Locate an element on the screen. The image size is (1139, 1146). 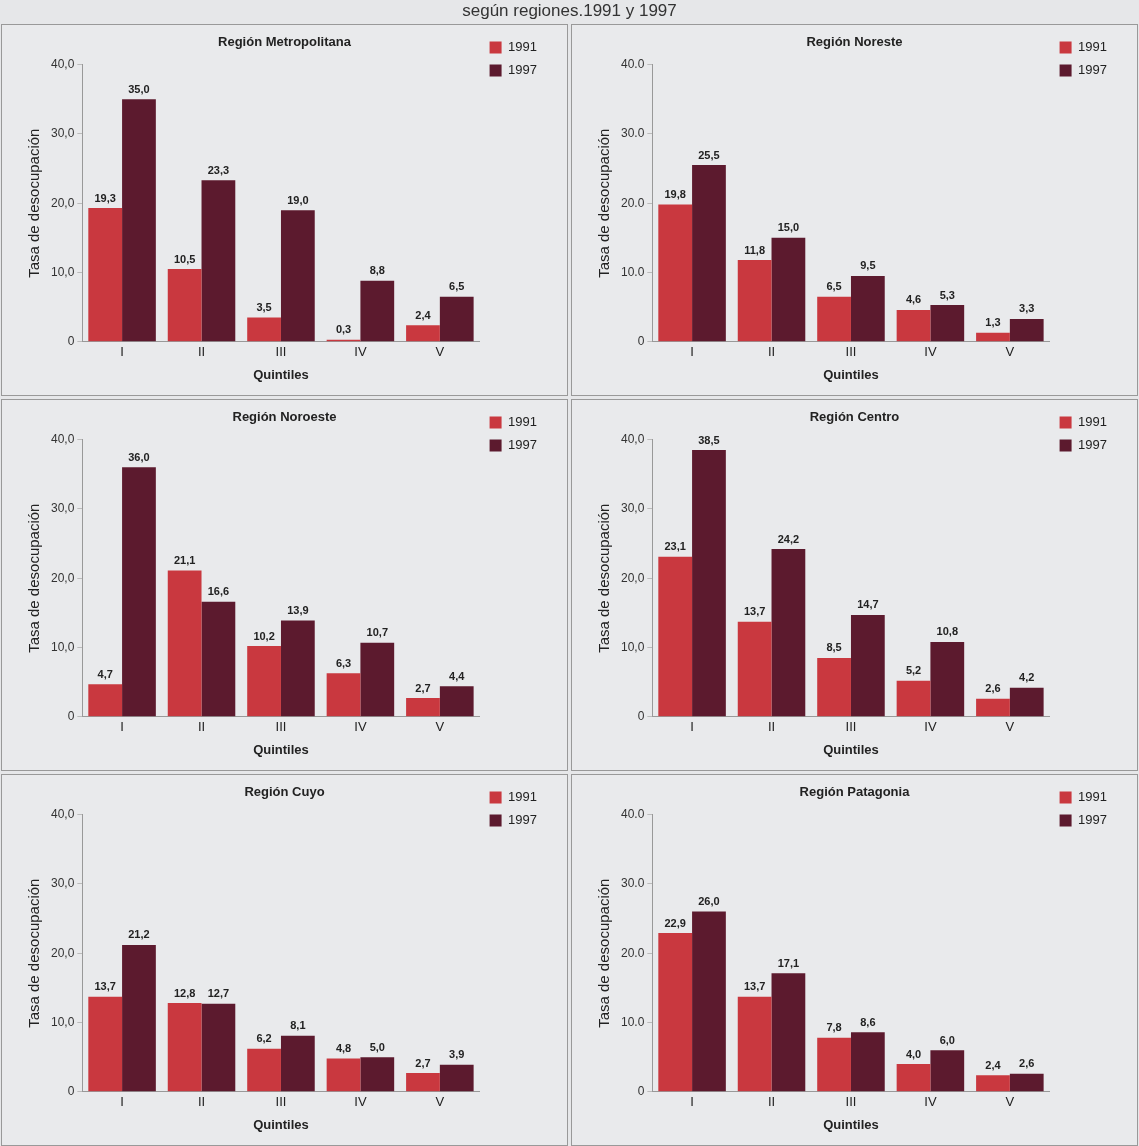
data-label: 10,8 is located at coordinates (947, 631).